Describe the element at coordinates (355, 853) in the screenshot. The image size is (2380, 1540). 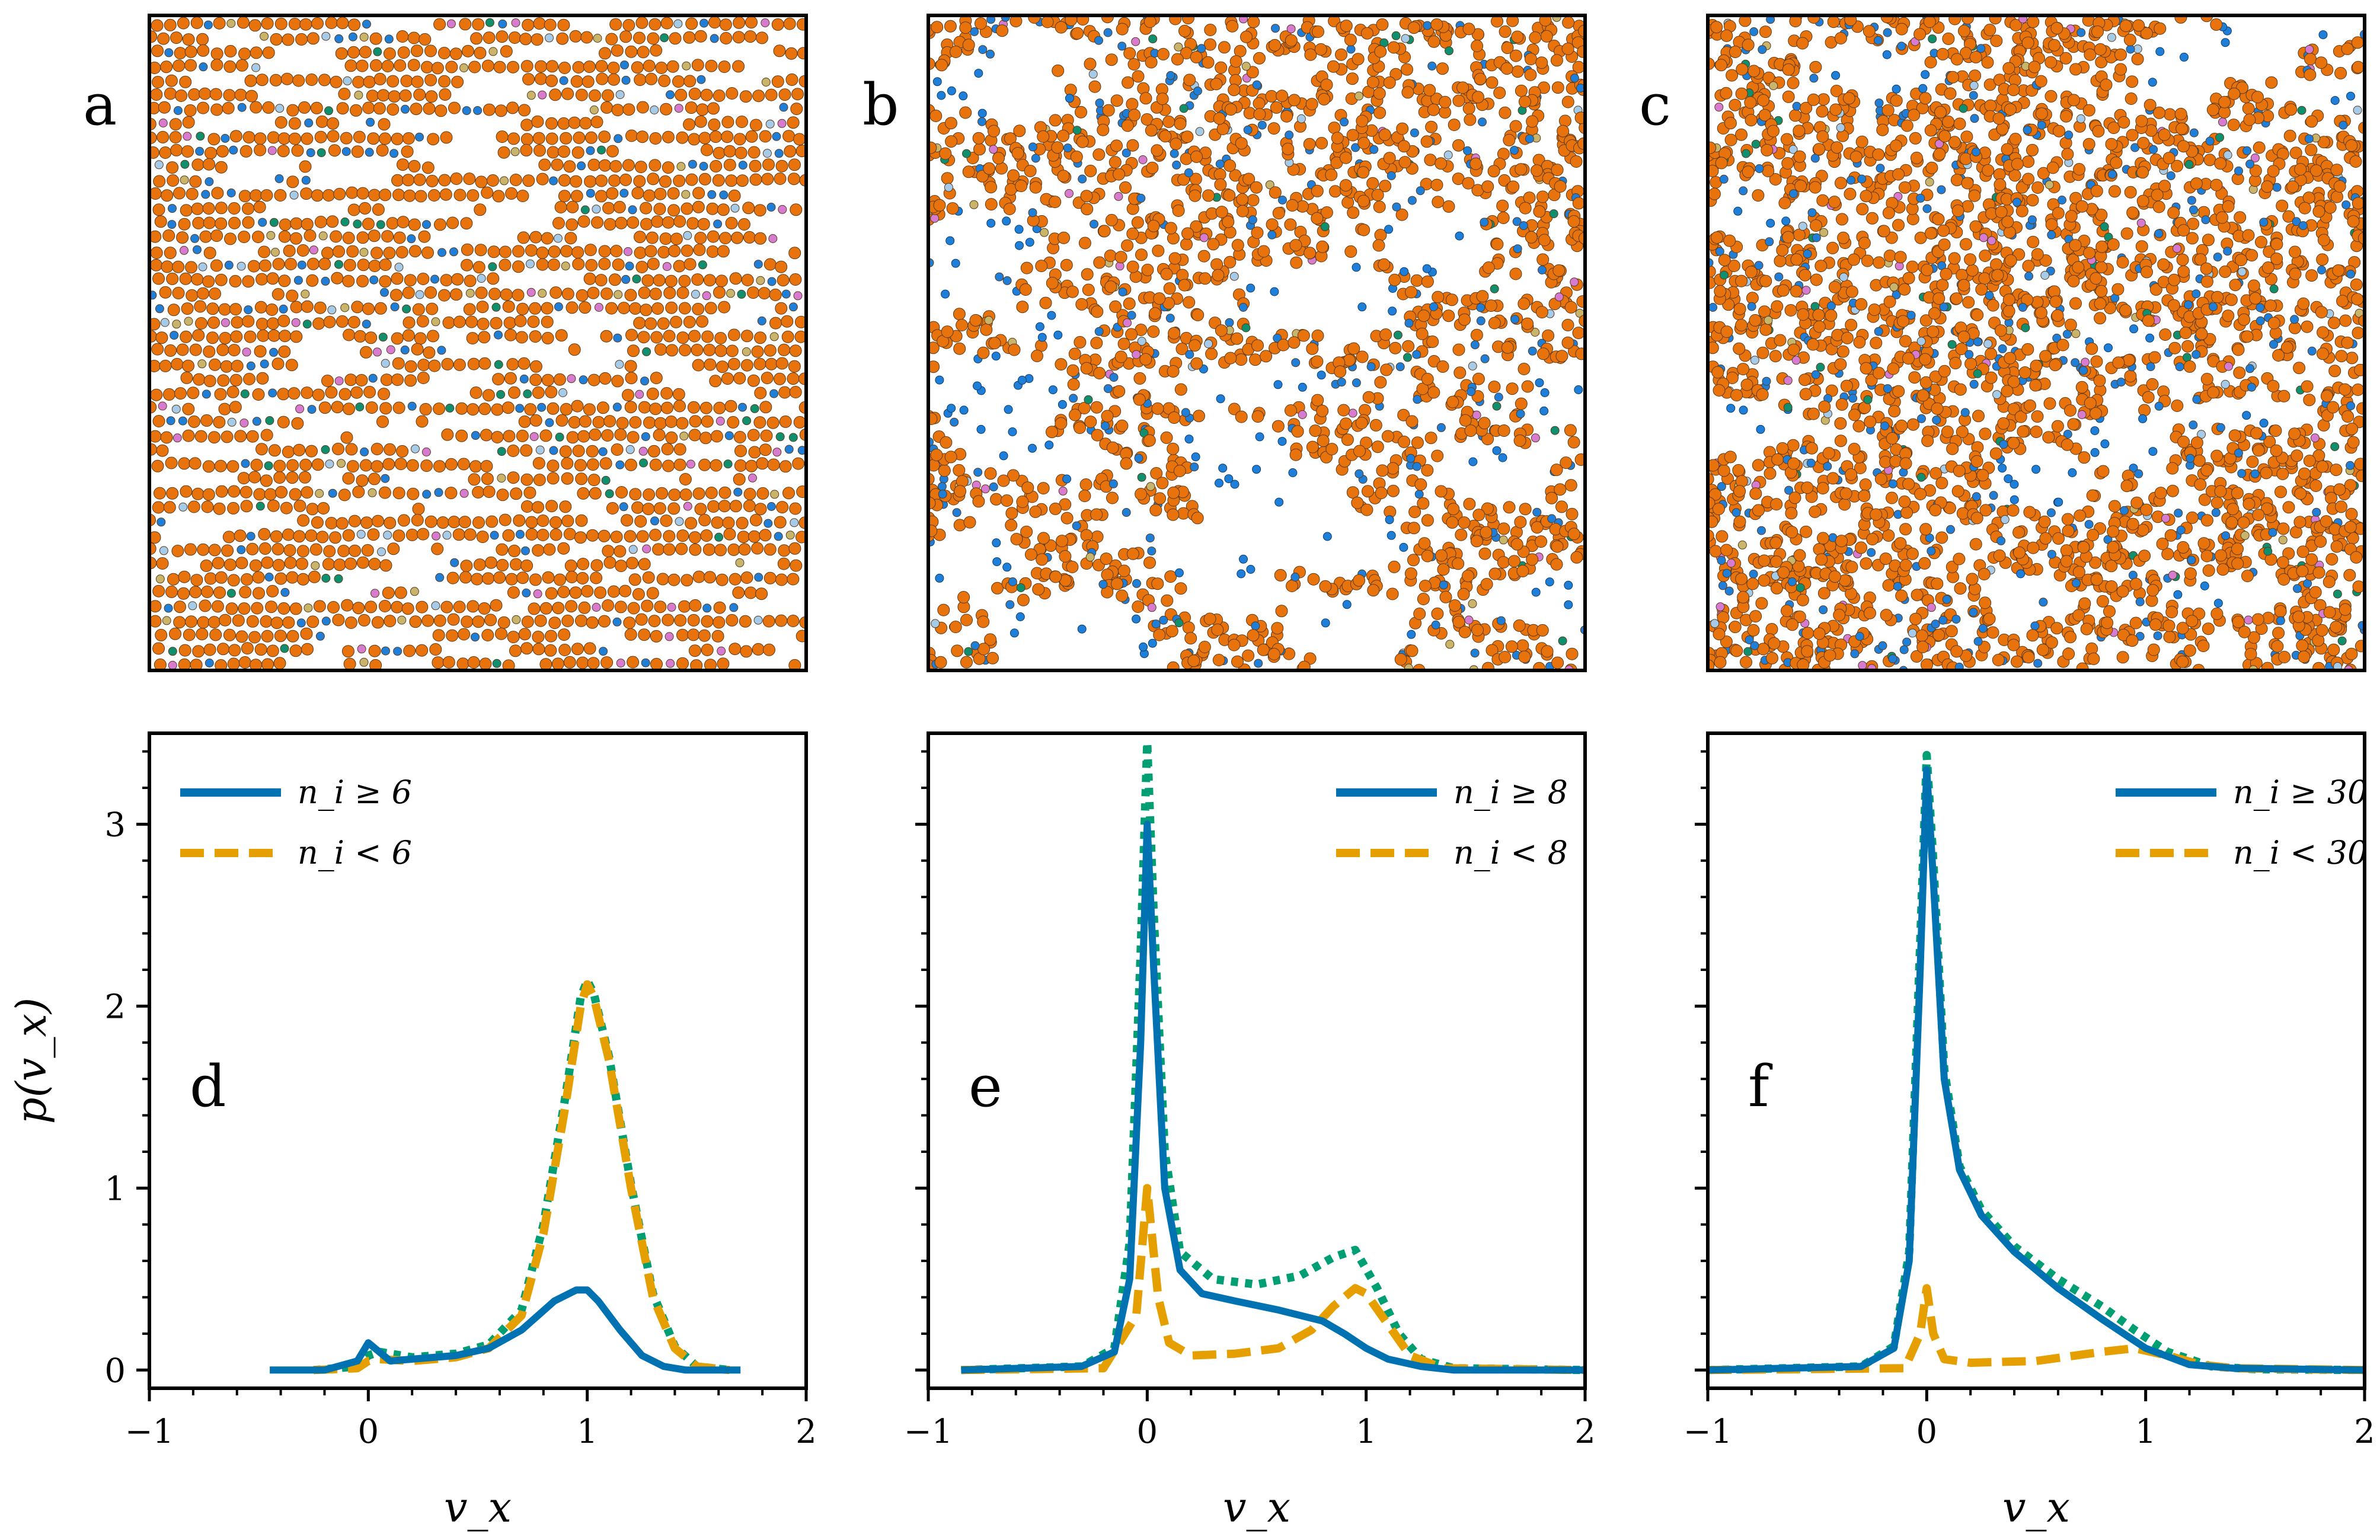
I see `legend-label-orange-d: n_i < 6` at that location.